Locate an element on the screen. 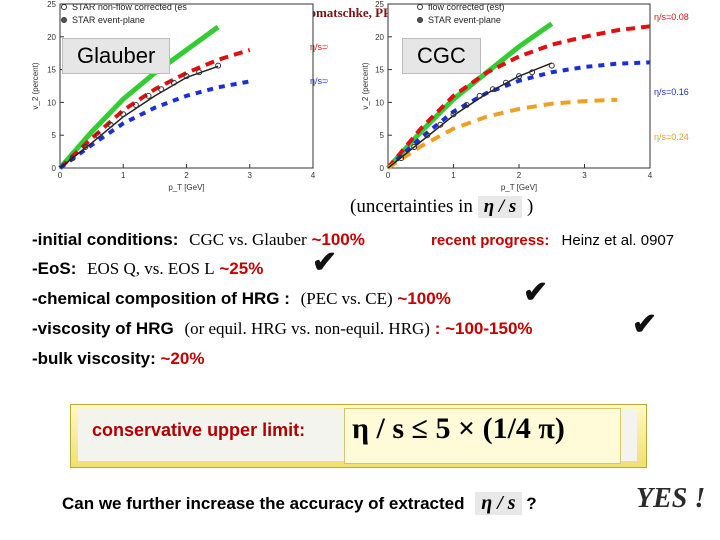 This screenshot has width=720, height=540. line-pct: ~20% is located at coordinates (182, 358).